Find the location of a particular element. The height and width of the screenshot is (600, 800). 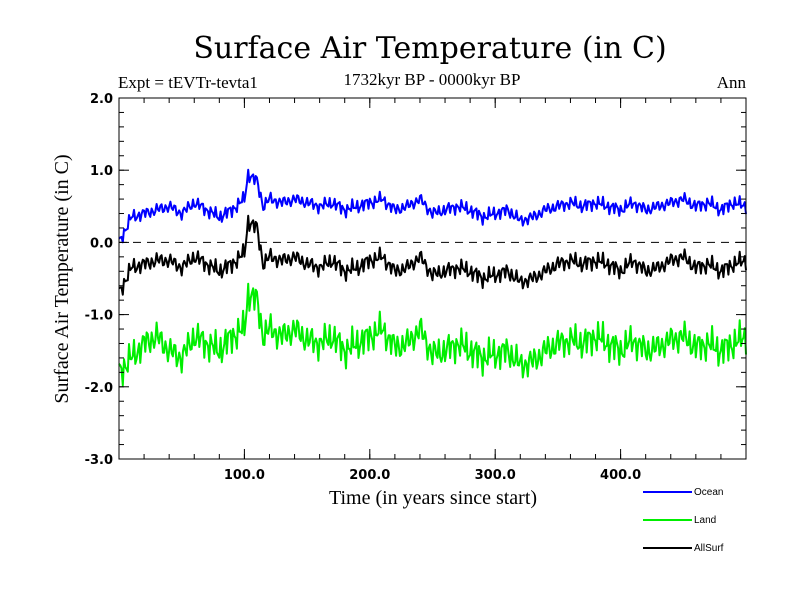

x-tick-label: 400.0 is located at coordinates (620, 475).